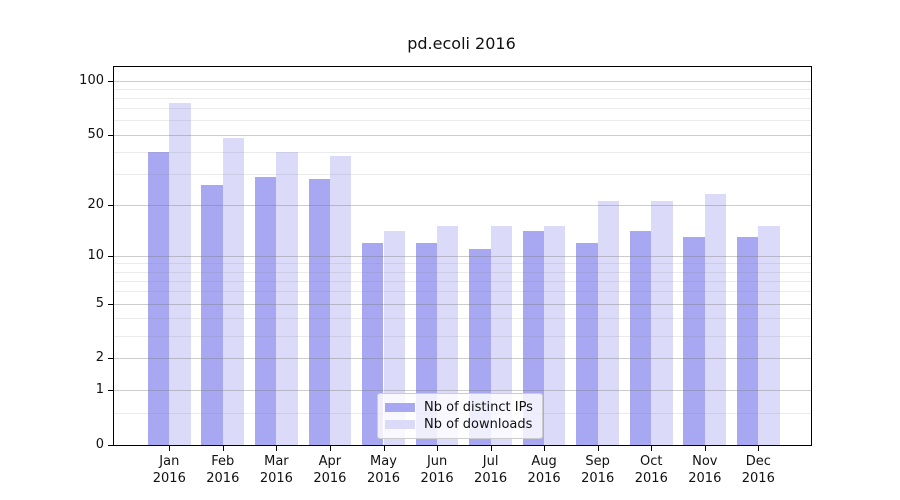 This screenshot has width=900, height=500. Describe the element at coordinates (95, 255) in the screenshot. I see `y-tick-label-10: 10` at that location.